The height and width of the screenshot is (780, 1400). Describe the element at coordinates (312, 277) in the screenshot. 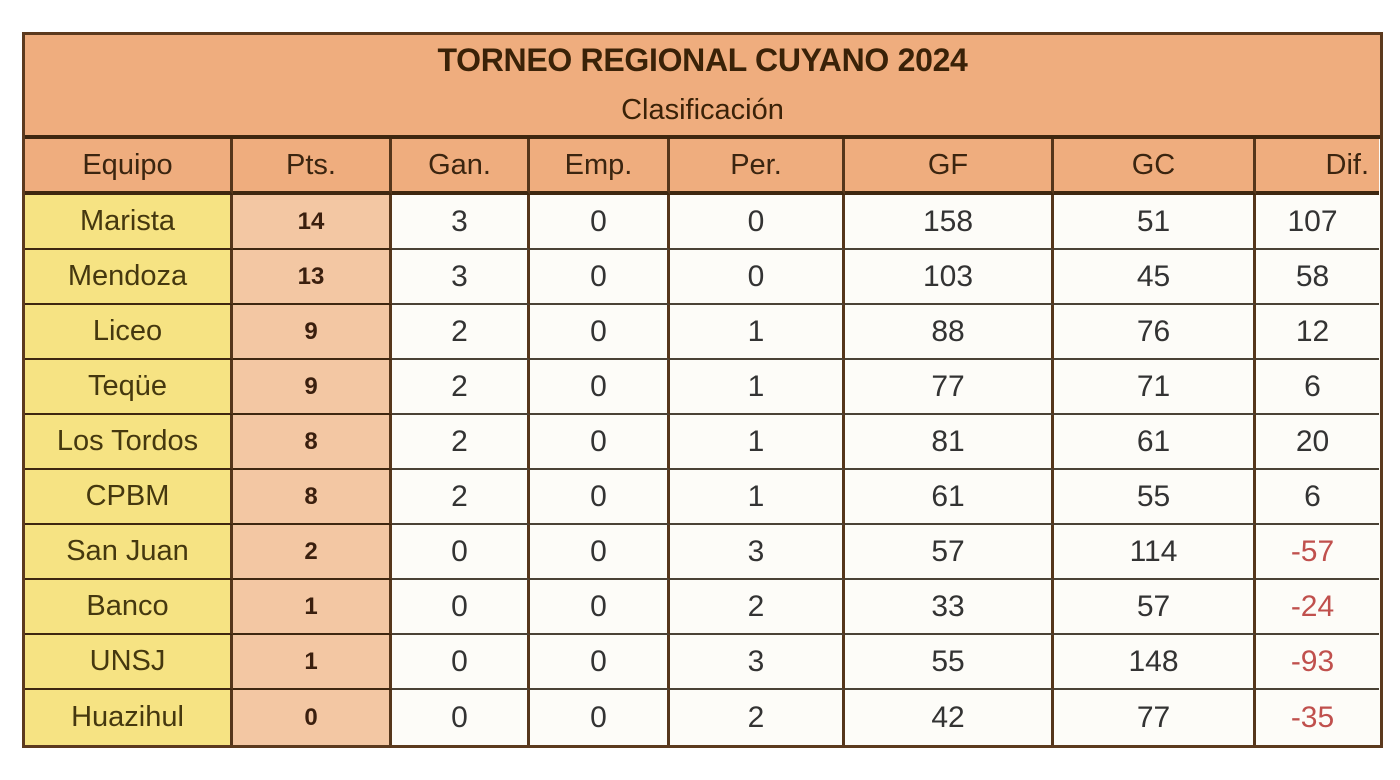

I see `points-value: 13` at that location.